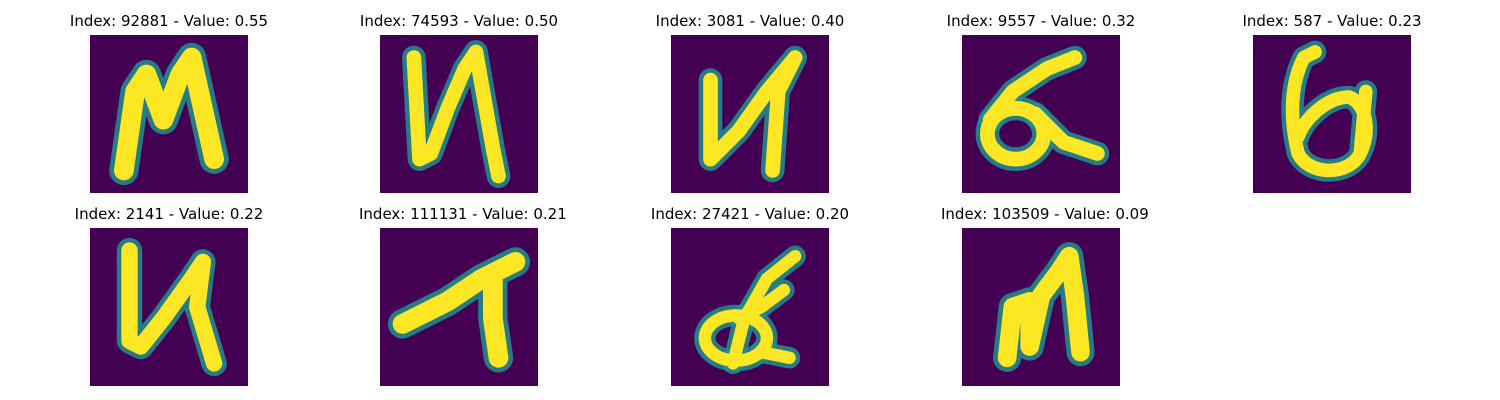 The height and width of the screenshot is (400, 1500). Describe the element at coordinates (750, 214) in the screenshot. I see `panel-title: Index: 27421 - Value: 0.20` at that location.